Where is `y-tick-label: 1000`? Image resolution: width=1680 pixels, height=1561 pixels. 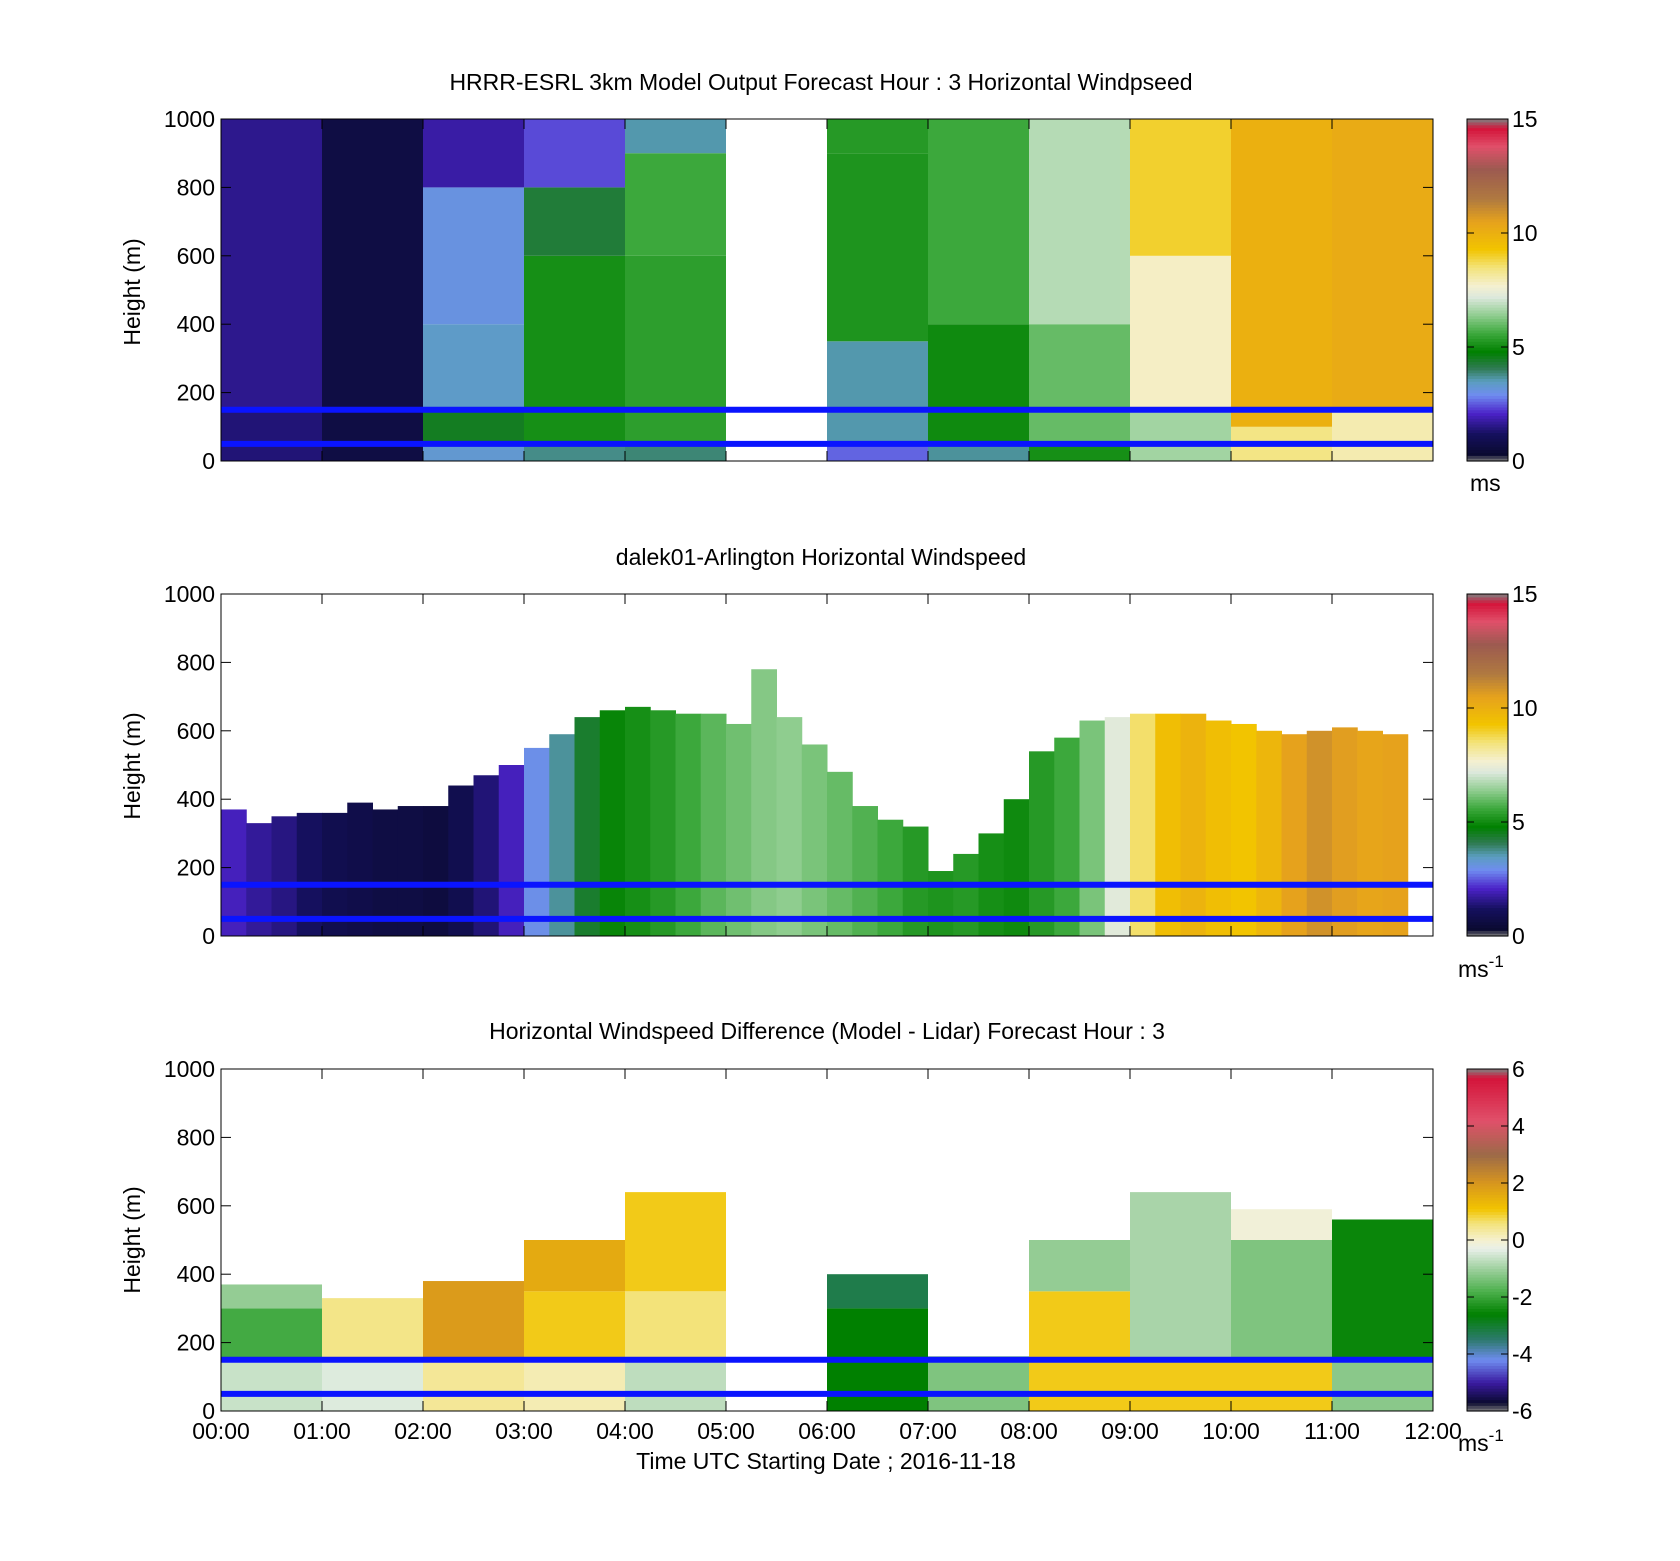
y-tick-label: 1000 is located at coordinates (189, 594).